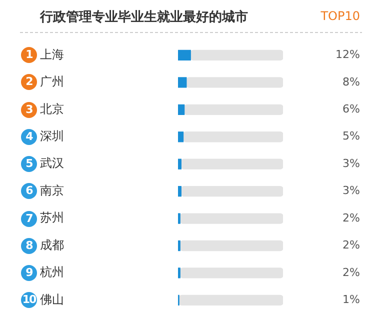 This screenshot has height=324, width=374. Describe the element at coordinates (29, 272) in the screenshot. I see `rank-badge: 9` at that location.